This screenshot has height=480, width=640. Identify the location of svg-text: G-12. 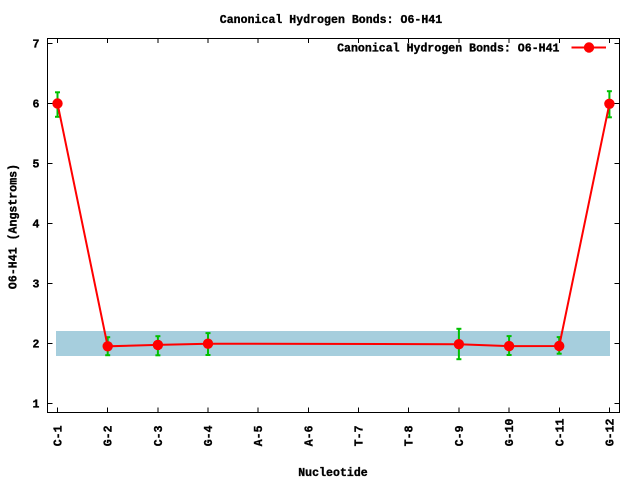
(610, 432).